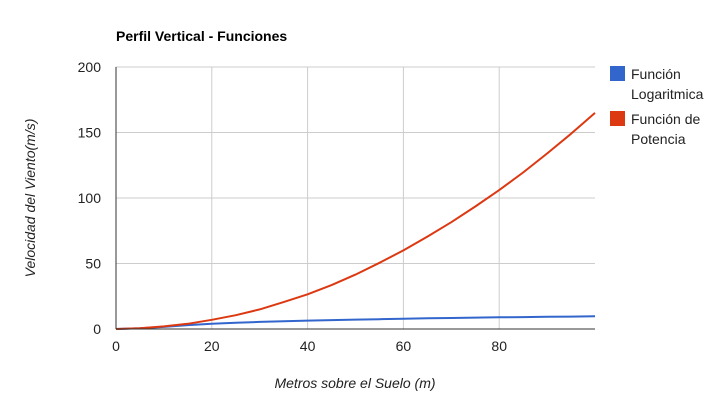 Image resolution: width=720 pixels, height=409 pixels. I want to click on x-tick-label-1: 20, so click(212, 346).